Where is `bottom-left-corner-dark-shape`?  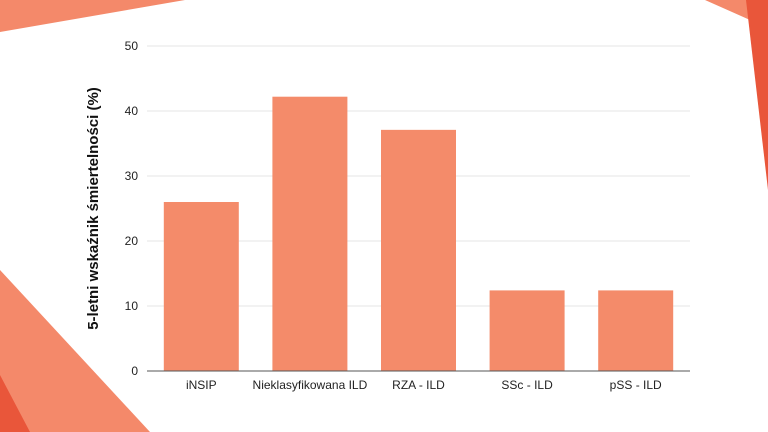 bottom-left-corner-dark-shape is located at coordinates (15, 403).